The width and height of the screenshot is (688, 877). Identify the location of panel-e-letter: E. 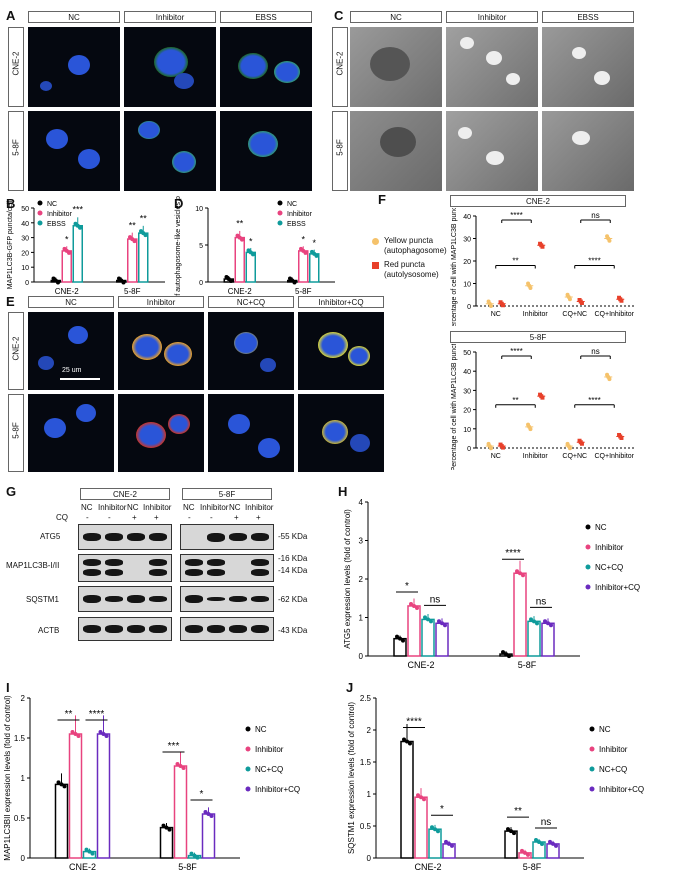
(10, 301).